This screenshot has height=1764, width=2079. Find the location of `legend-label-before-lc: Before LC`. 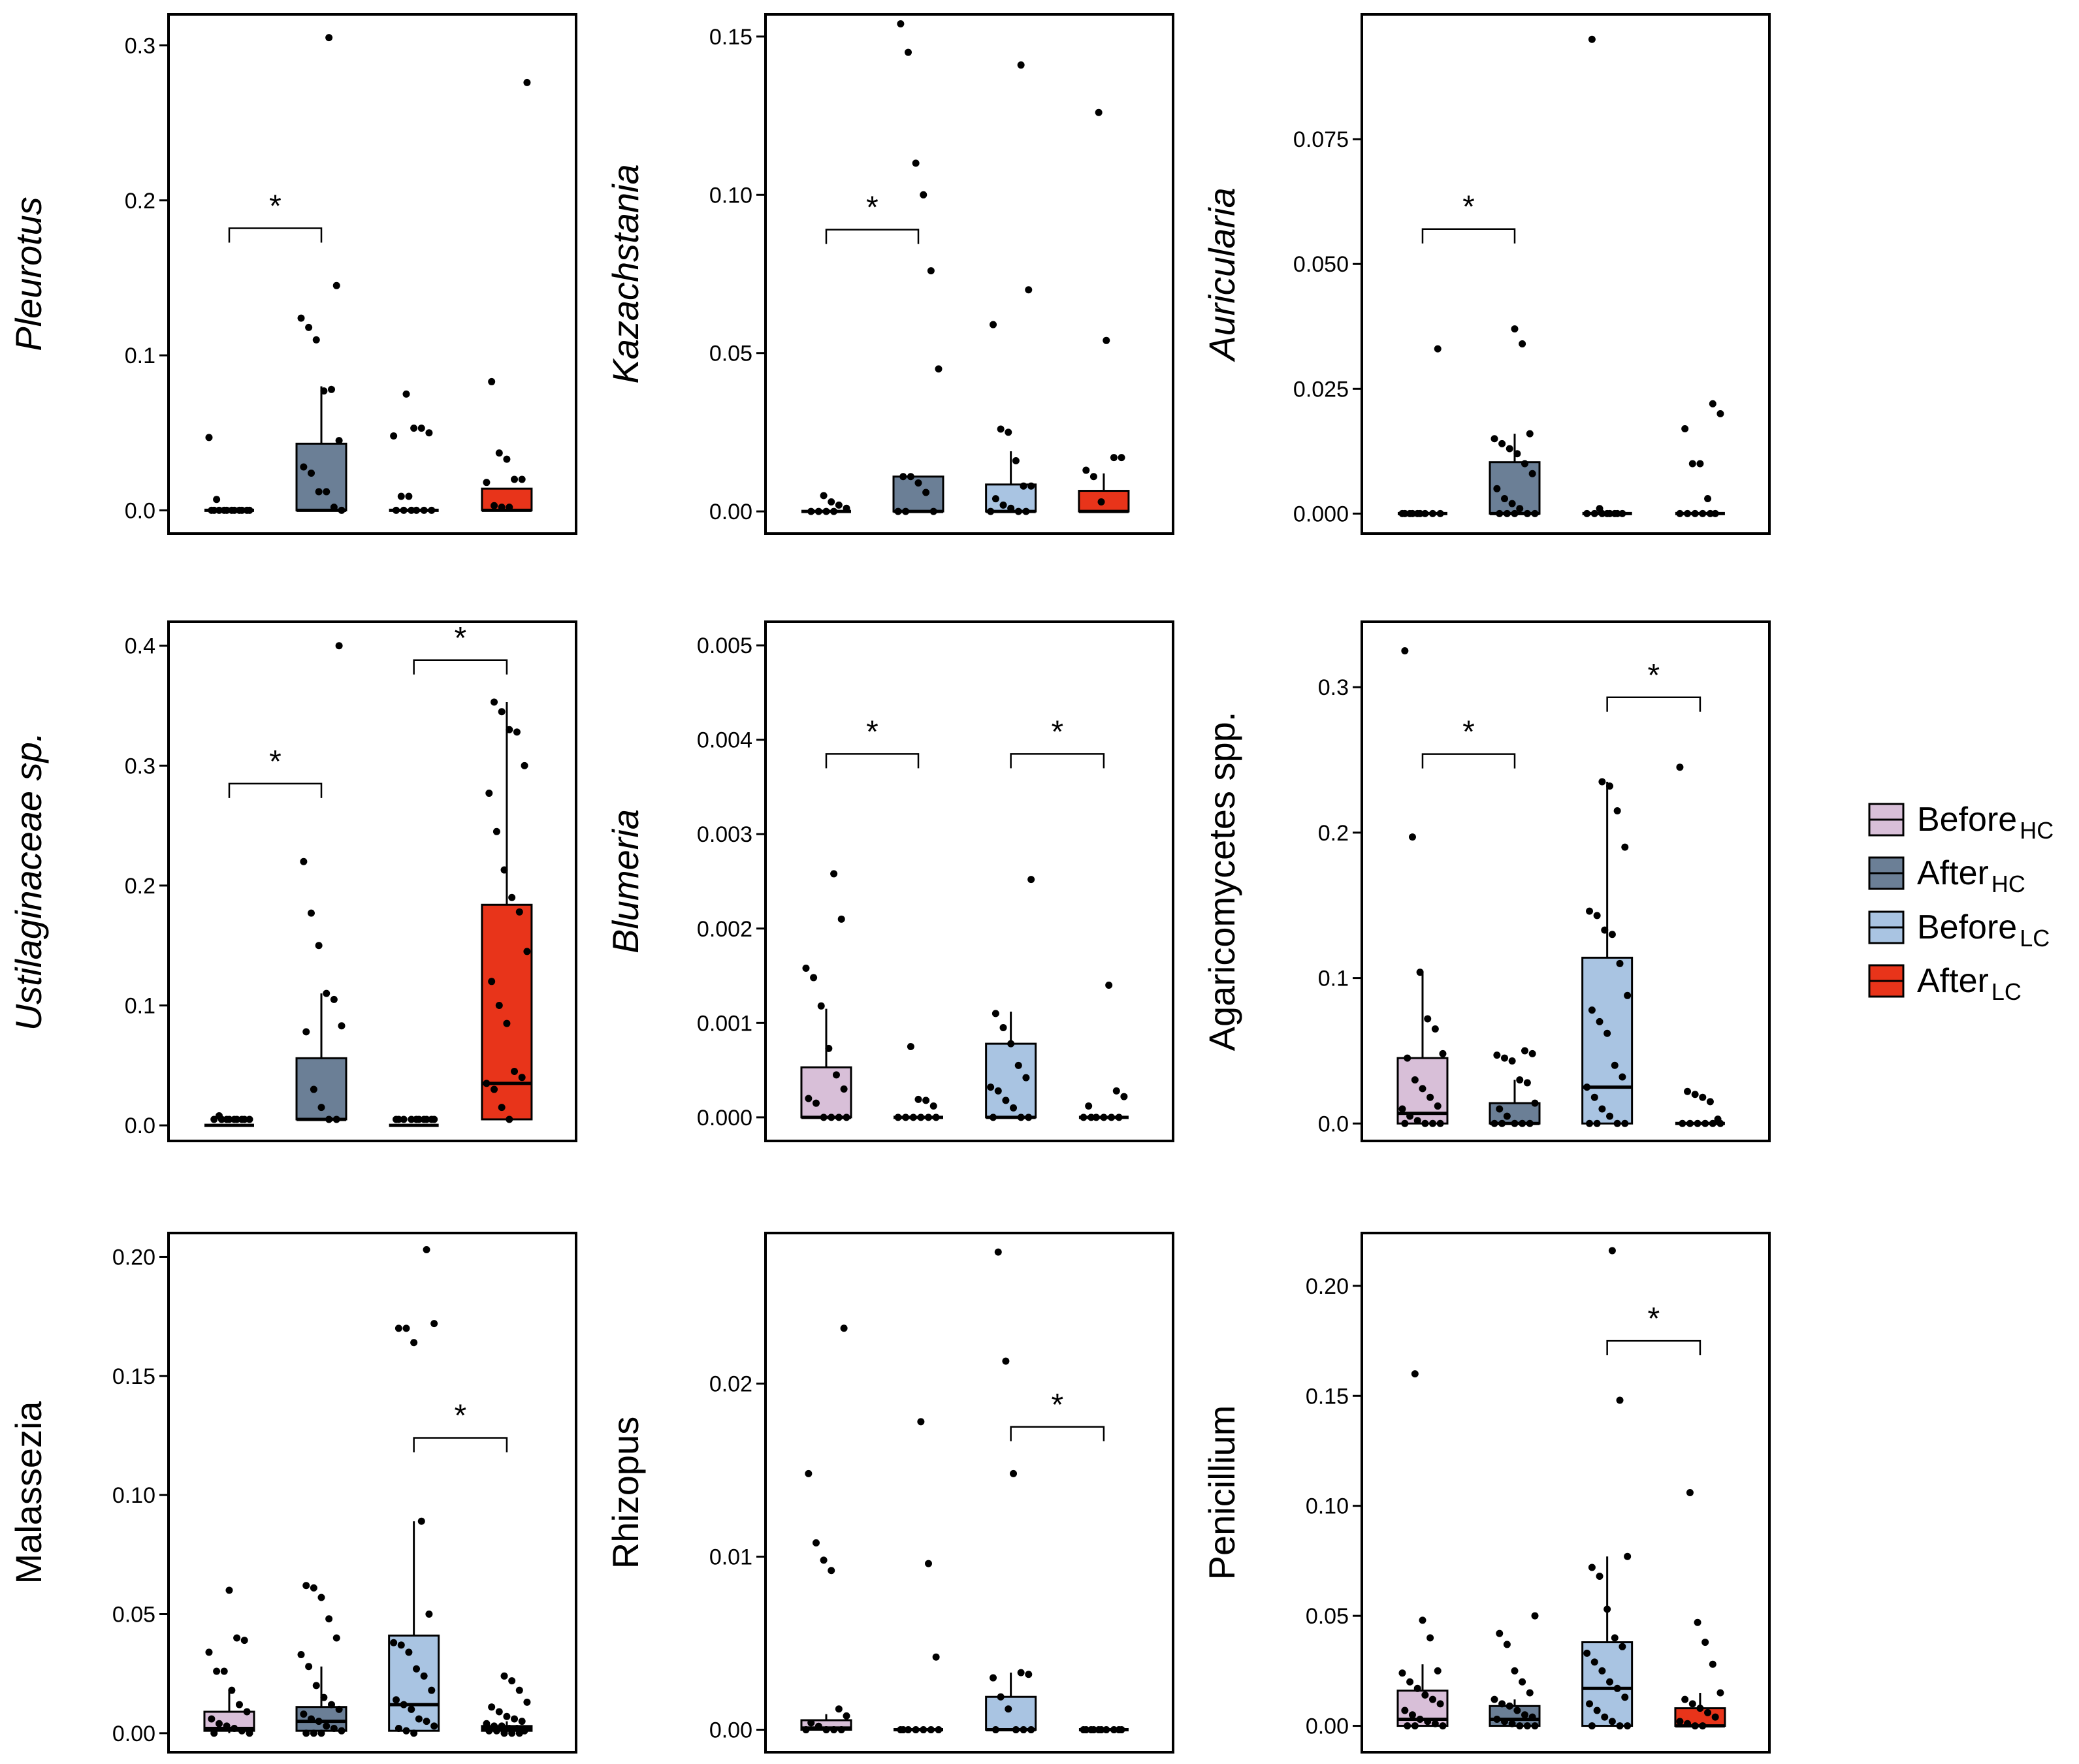

legend-label-before-lc: Before LC is located at coordinates (1983, 930).